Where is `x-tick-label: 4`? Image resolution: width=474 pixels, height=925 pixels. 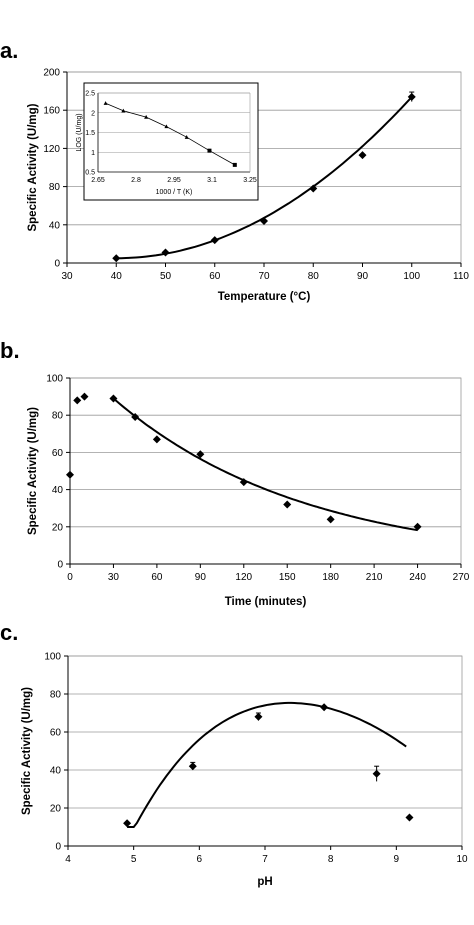 x-tick-label: 4 is located at coordinates (68, 859).